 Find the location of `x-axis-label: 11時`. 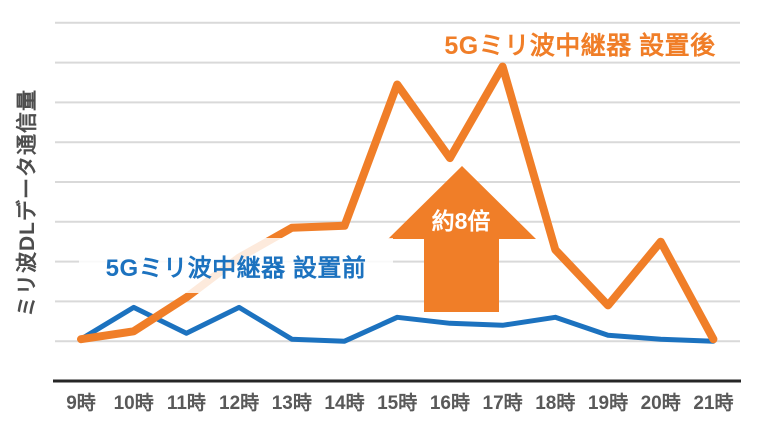

x-axis-label: 11時 is located at coordinates (186, 403).